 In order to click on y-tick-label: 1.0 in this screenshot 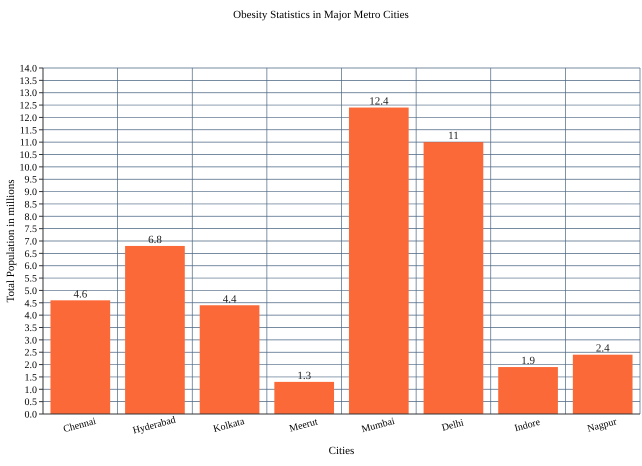, I will do `click(30, 390)`.